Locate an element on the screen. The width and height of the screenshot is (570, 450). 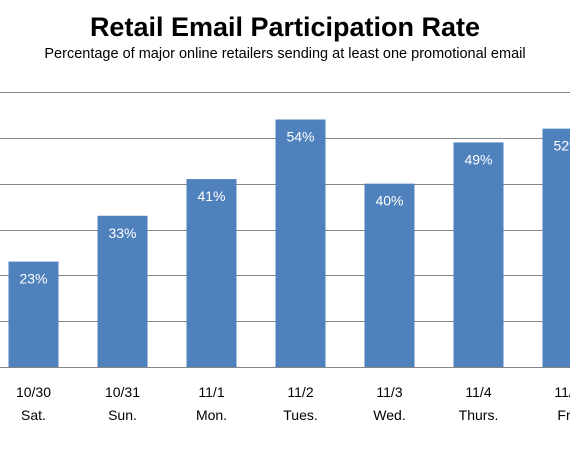
x-tick-label: 10/30 is located at coordinates (33, 392).